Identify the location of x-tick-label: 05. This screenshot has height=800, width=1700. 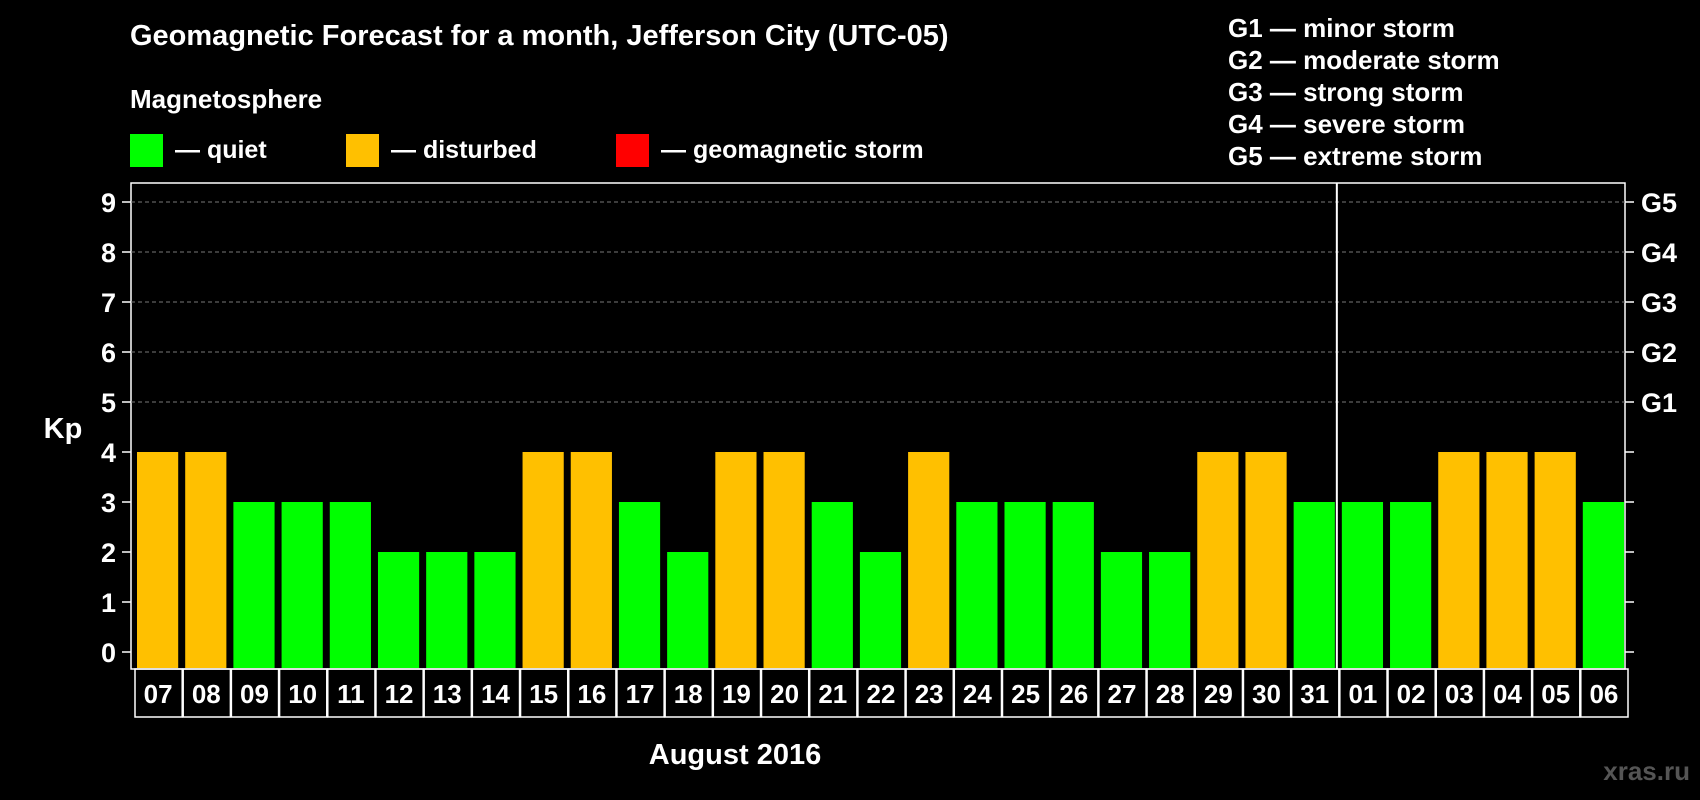
(1555, 694).